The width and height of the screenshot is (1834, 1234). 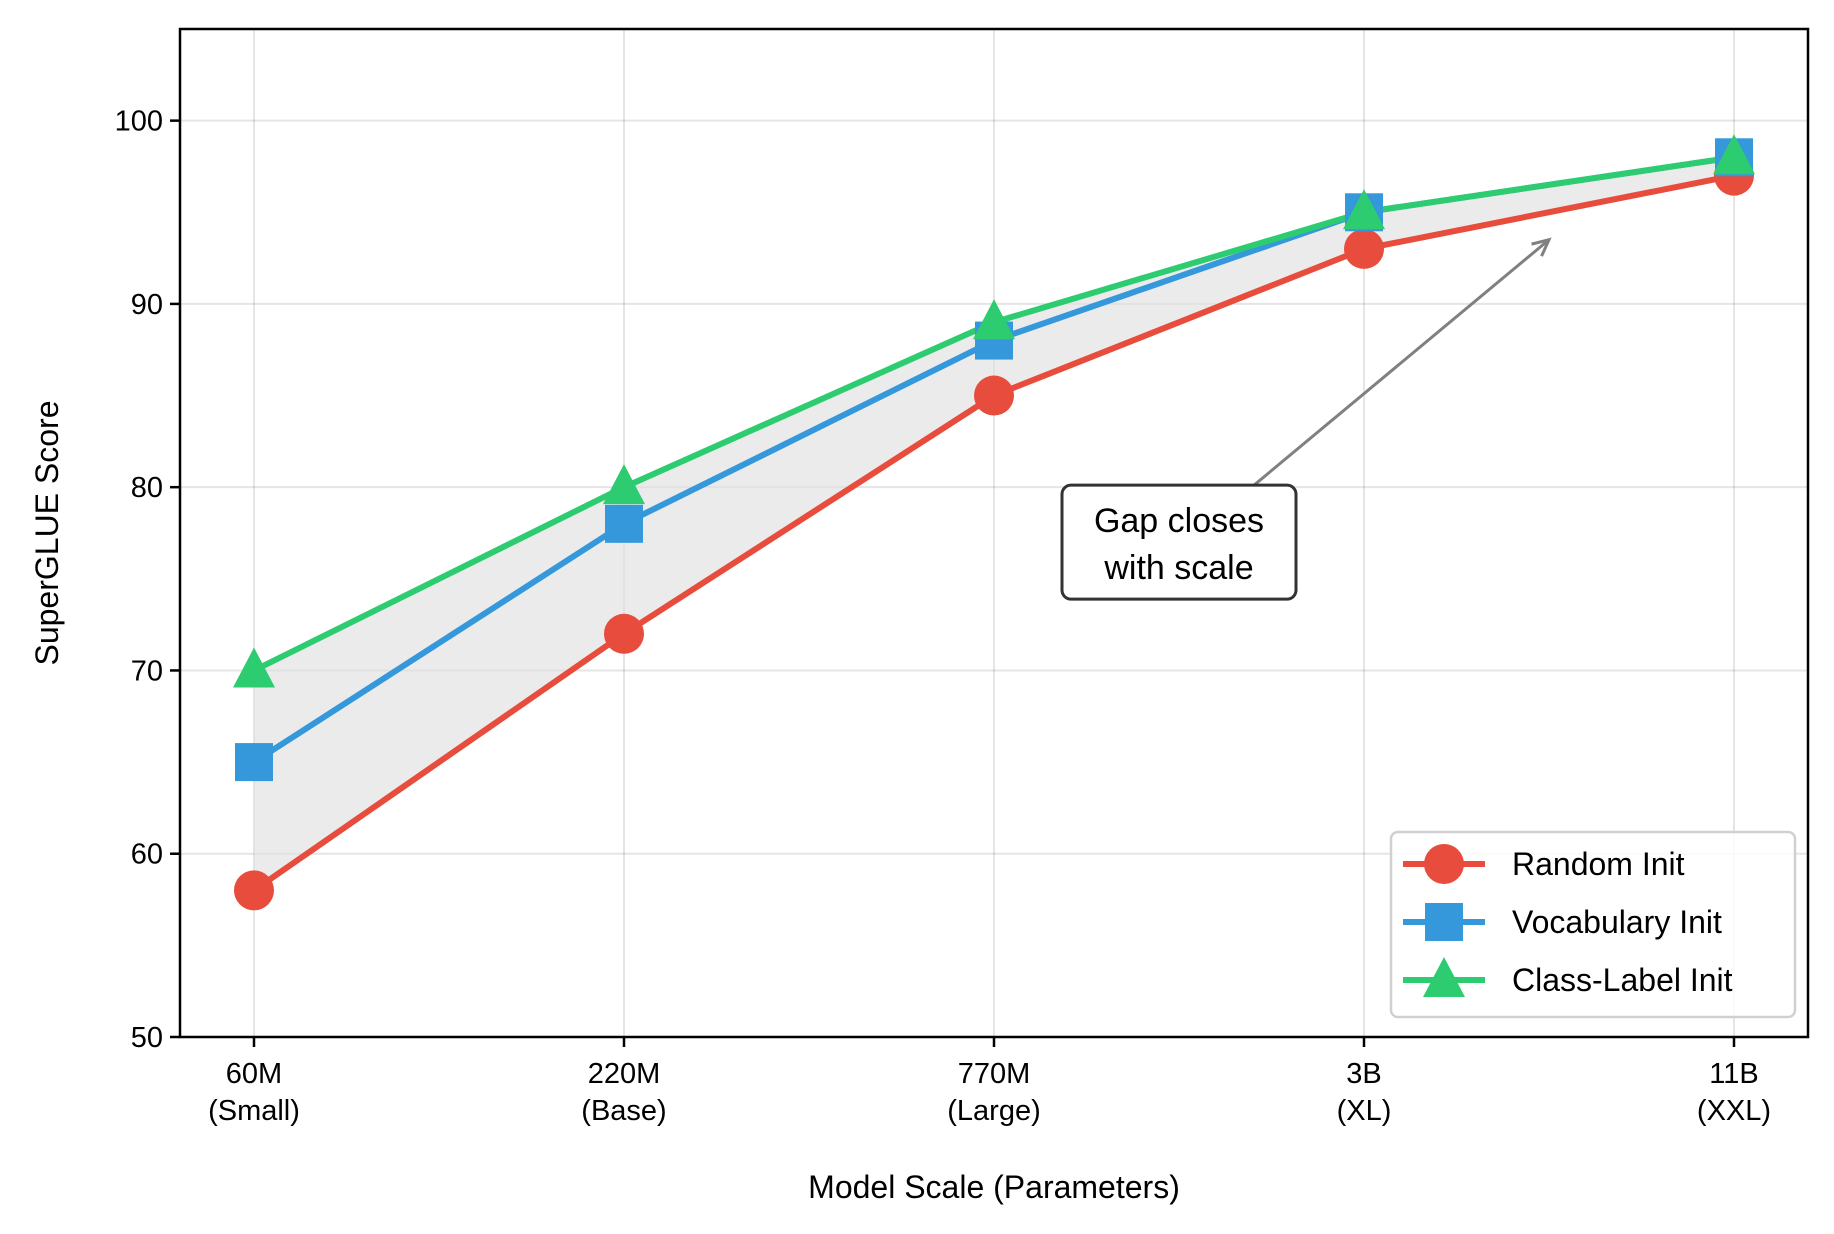 I want to click on annotation-text-line-1: Gap closes, so click(x=1179, y=521).